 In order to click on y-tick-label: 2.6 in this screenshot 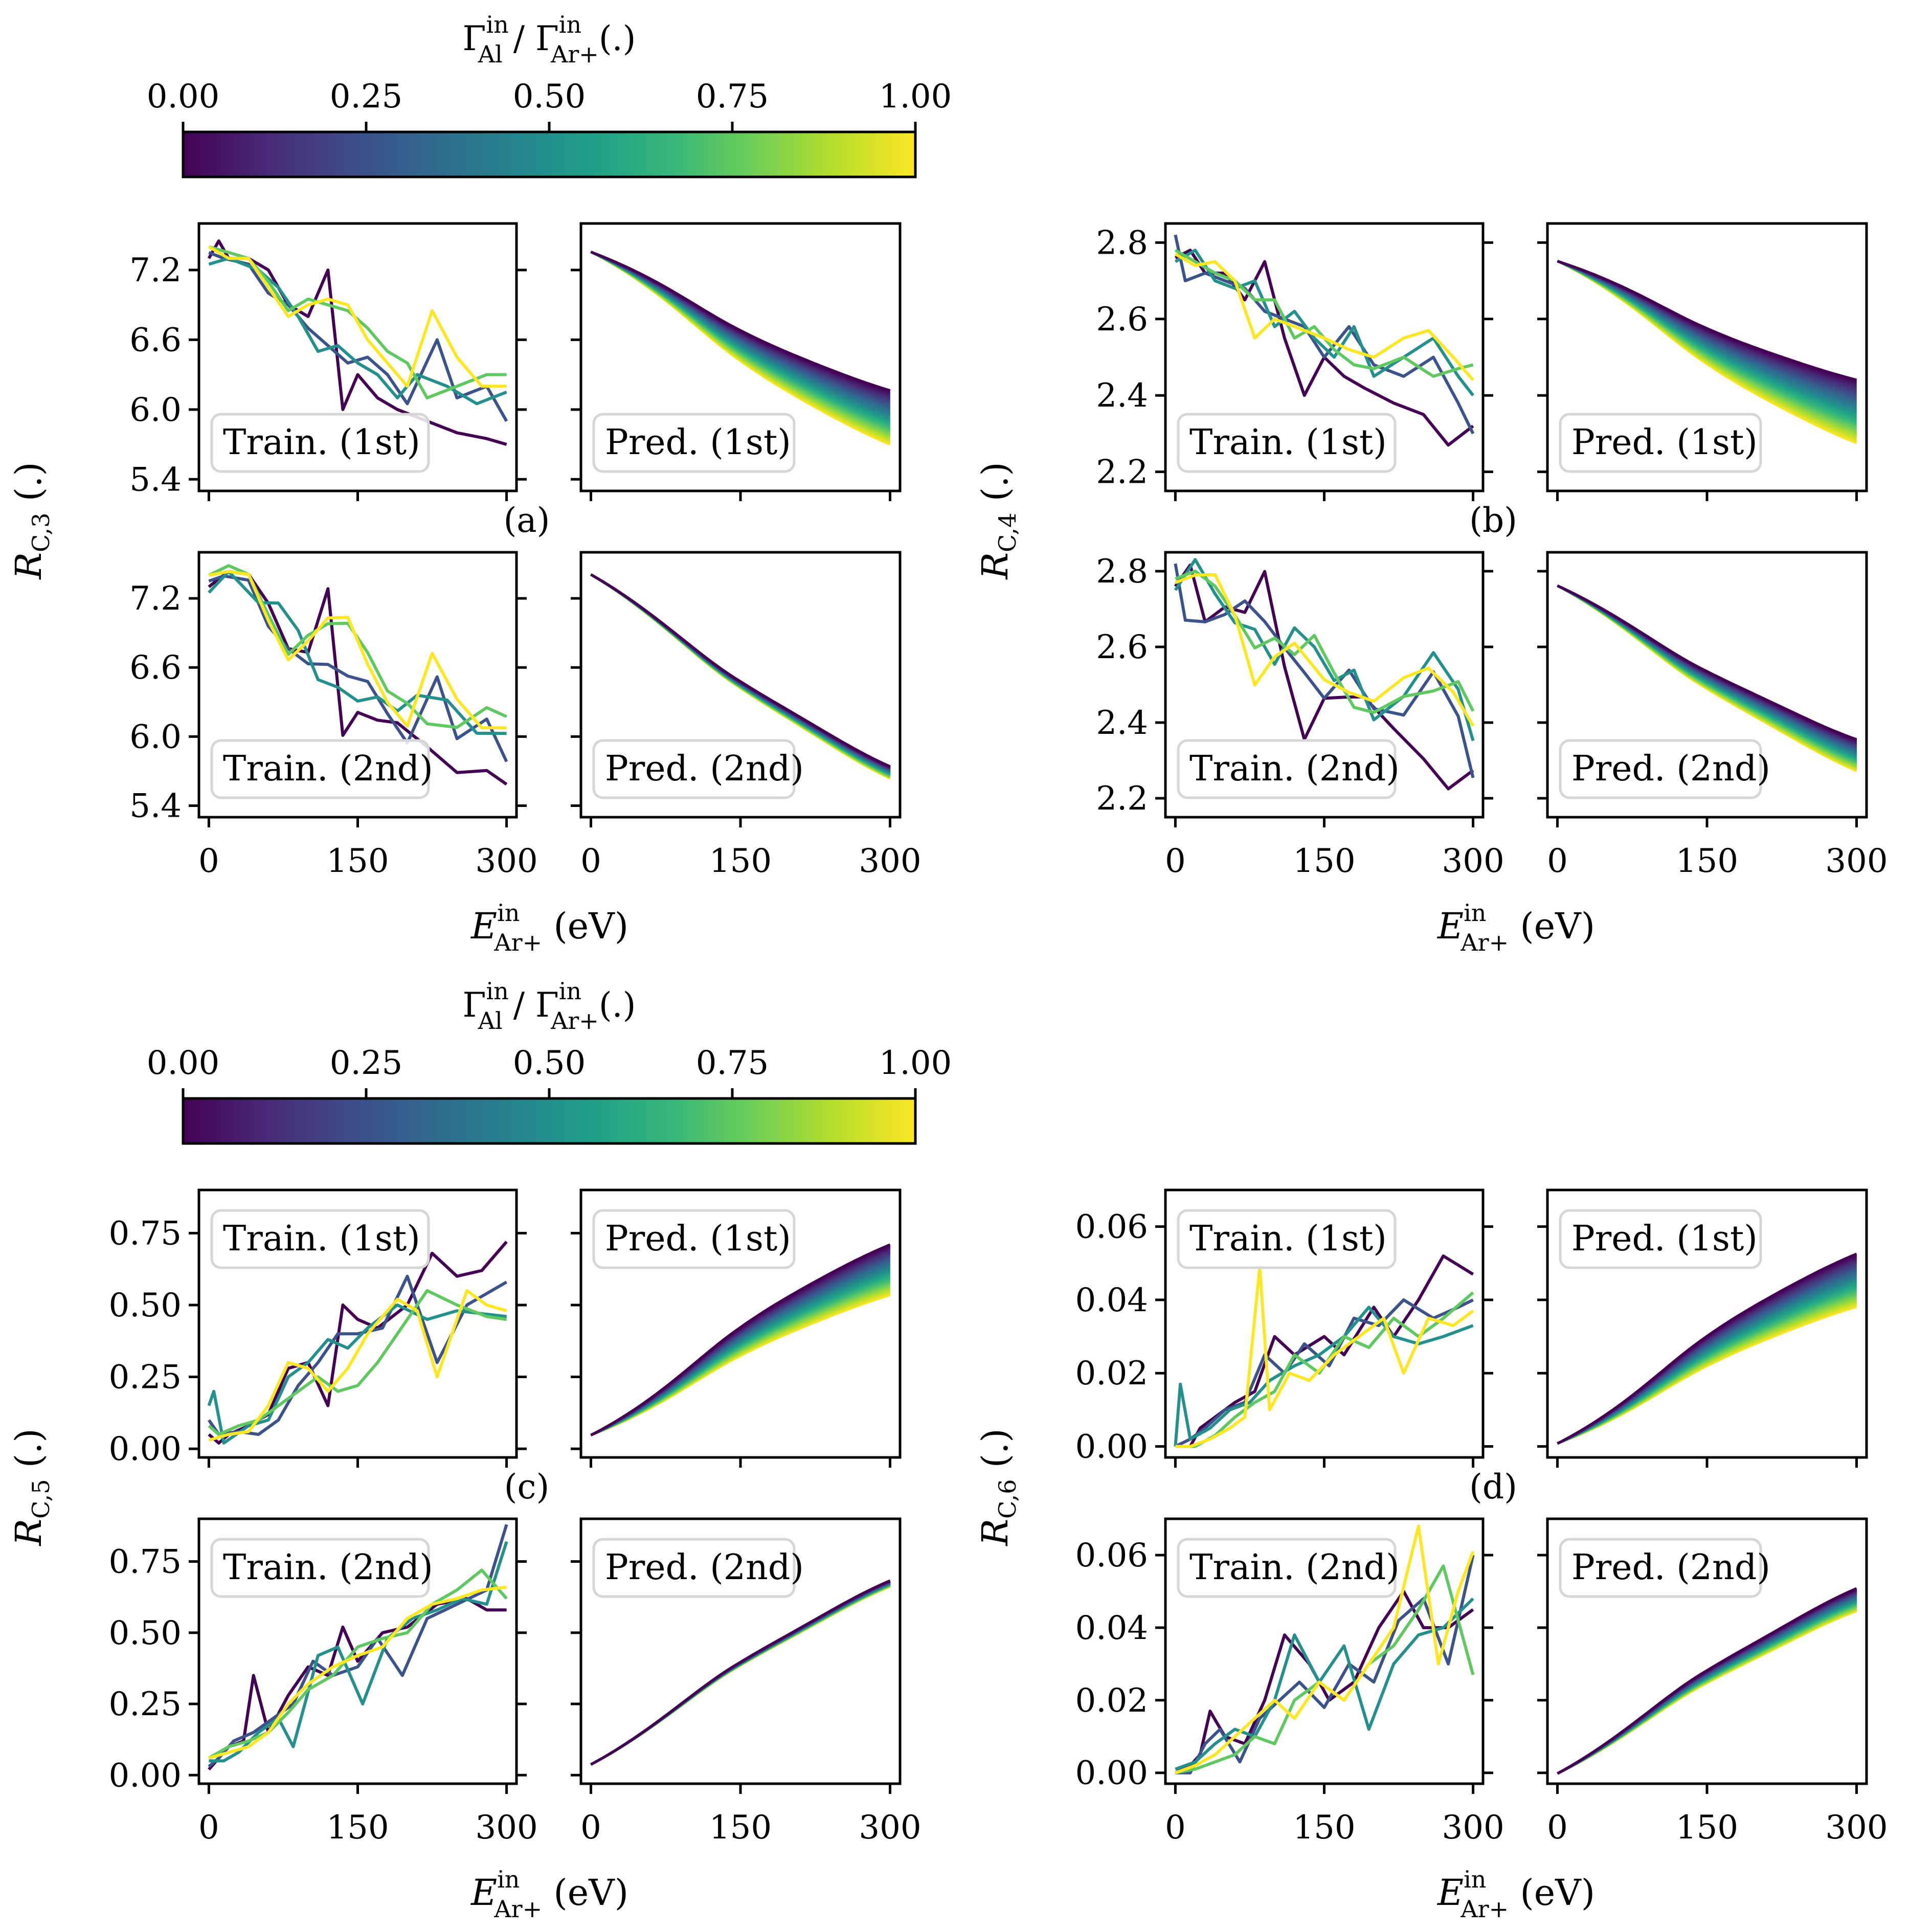, I will do `click(1122, 647)`.